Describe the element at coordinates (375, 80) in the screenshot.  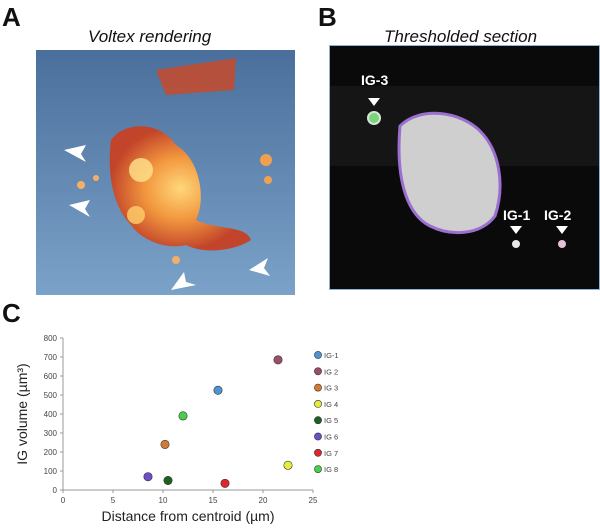
I see `label-ig-3: IG-3` at that location.